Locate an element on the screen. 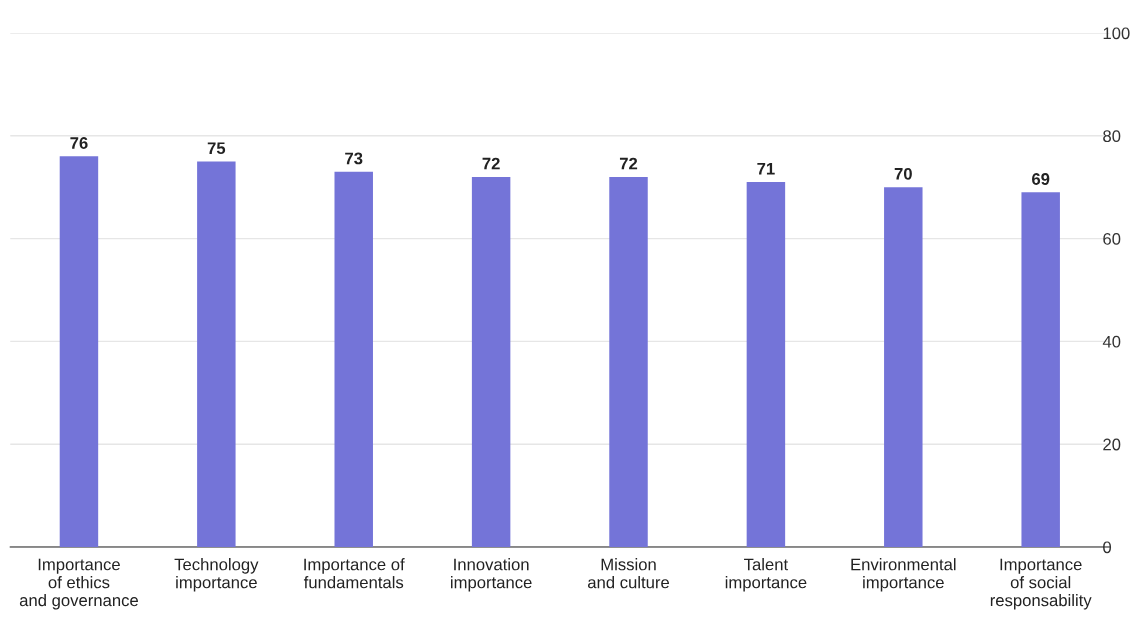 This screenshot has width=1139, height=623. data-label: 71 is located at coordinates (766, 168).